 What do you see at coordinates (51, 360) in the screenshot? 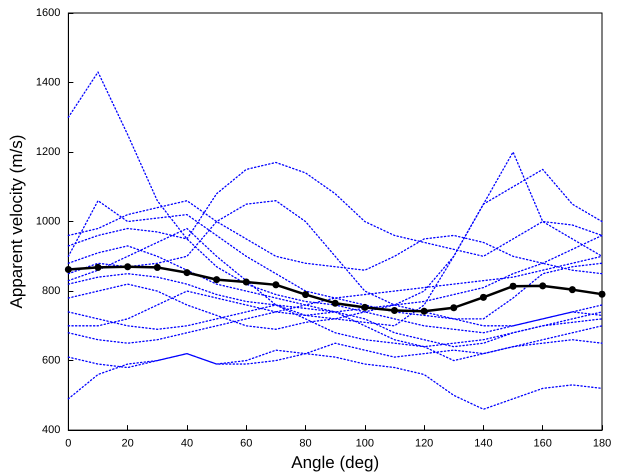
I see `y-tick-label: 600` at bounding box center [51, 360].